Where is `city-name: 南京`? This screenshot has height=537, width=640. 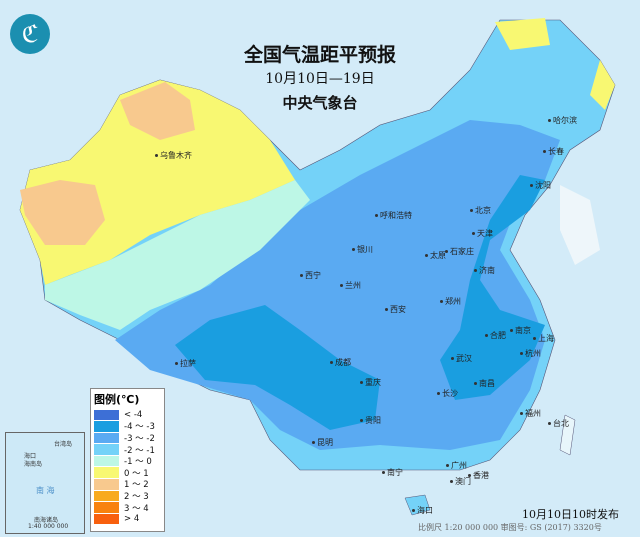
city-name: 南京 is located at coordinates (523, 330).